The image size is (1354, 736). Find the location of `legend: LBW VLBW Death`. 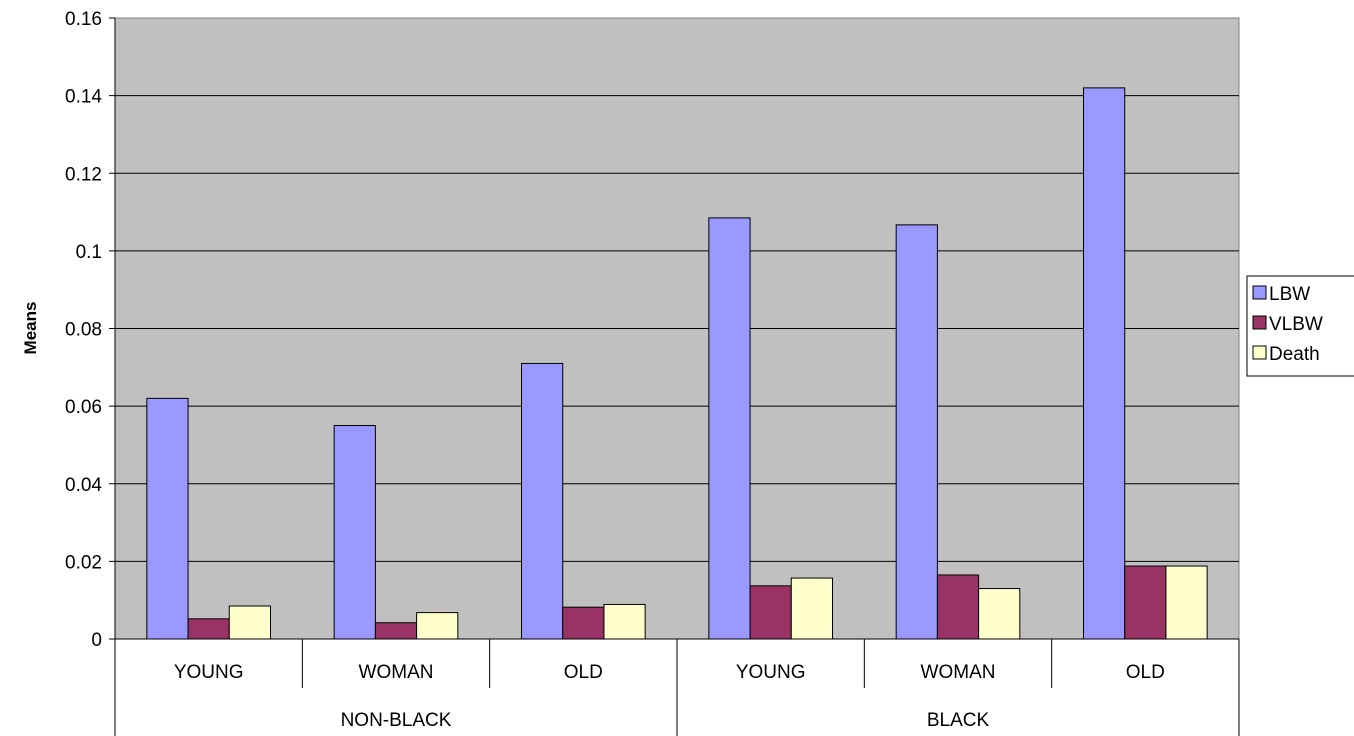

legend: LBW VLBW Death is located at coordinates (1300, 326).